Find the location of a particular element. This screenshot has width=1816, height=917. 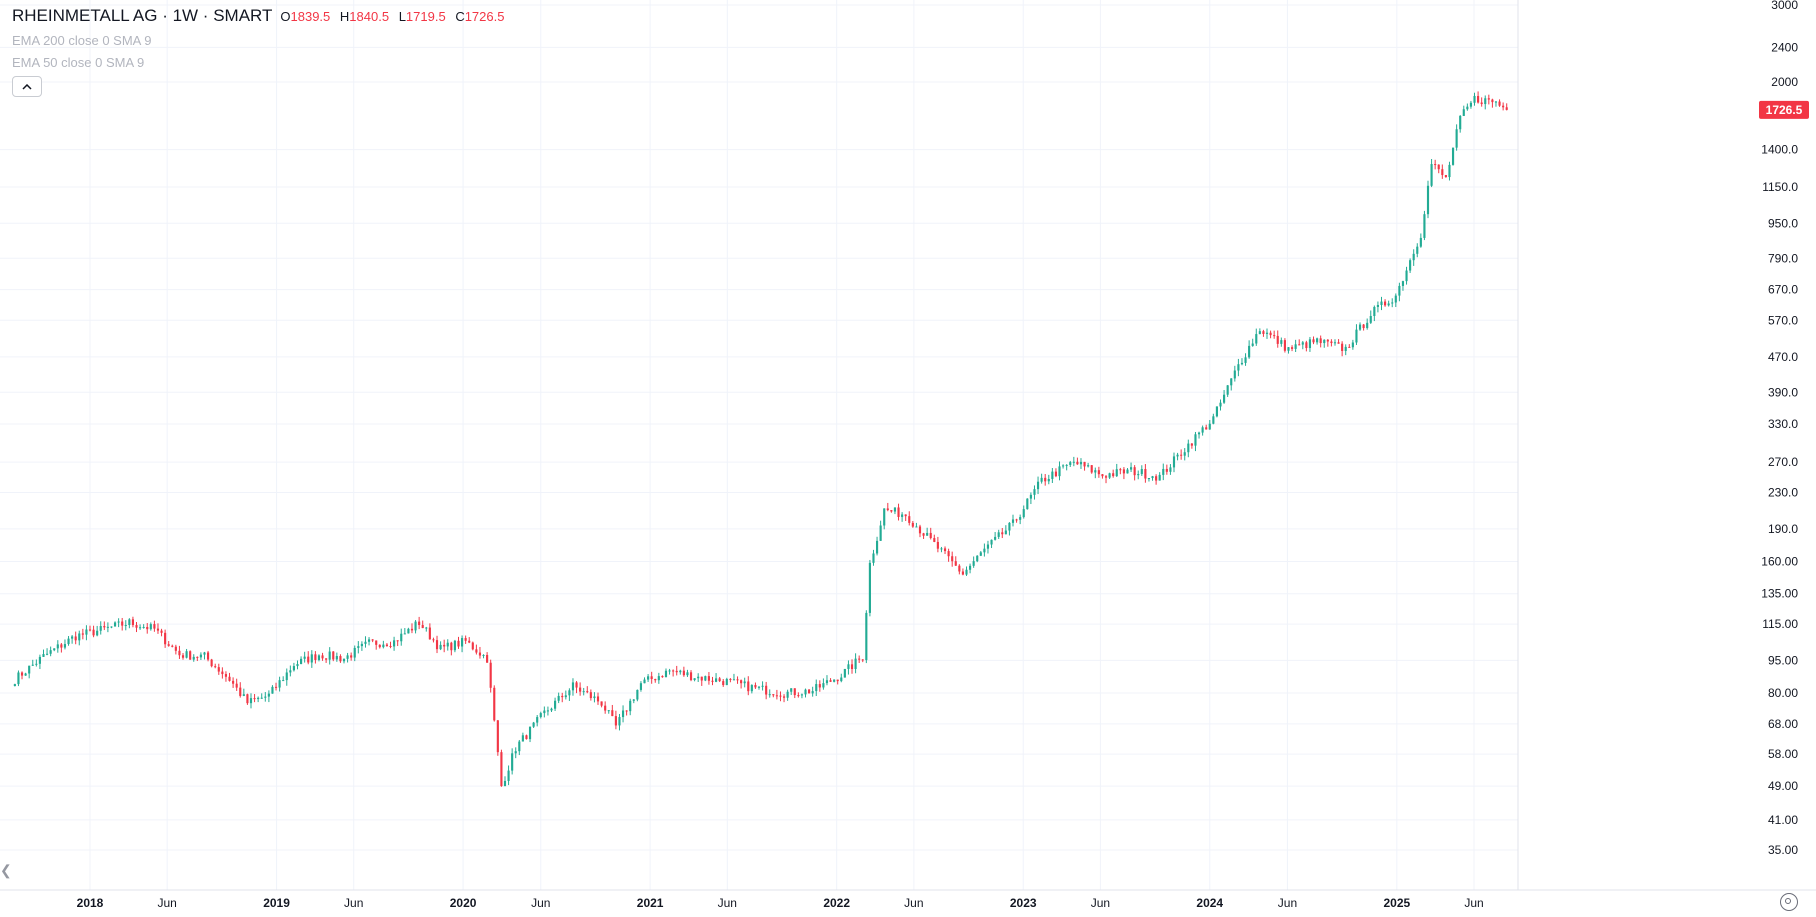

price-tick-label: 570.0 is located at coordinates (1783, 320).